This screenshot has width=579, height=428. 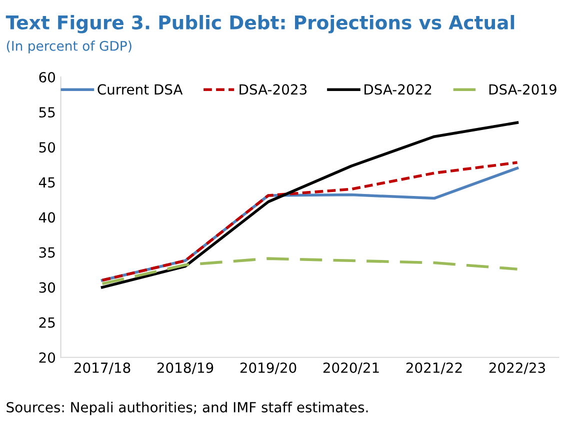 What do you see at coordinates (47, 112) in the screenshot?
I see `y-tick-label: 55` at bounding box center [47, 112].